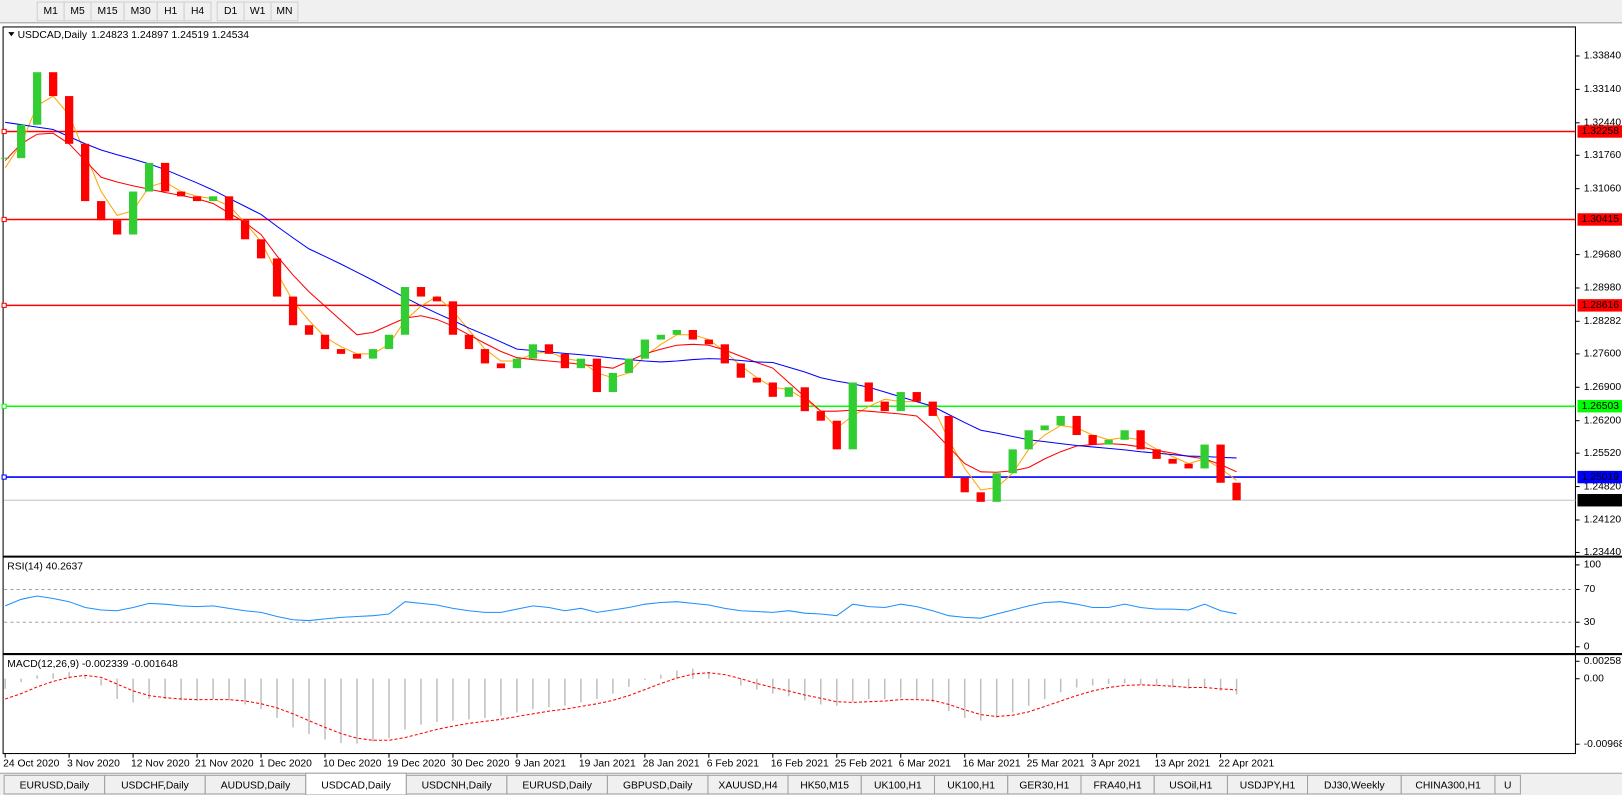 This screenshot has width=1622, height=795. What do you see at coordinates (1603, 254) in the screenshot?
I see `y-tick-label: 1.29680` at bounding box center [1603, 254].